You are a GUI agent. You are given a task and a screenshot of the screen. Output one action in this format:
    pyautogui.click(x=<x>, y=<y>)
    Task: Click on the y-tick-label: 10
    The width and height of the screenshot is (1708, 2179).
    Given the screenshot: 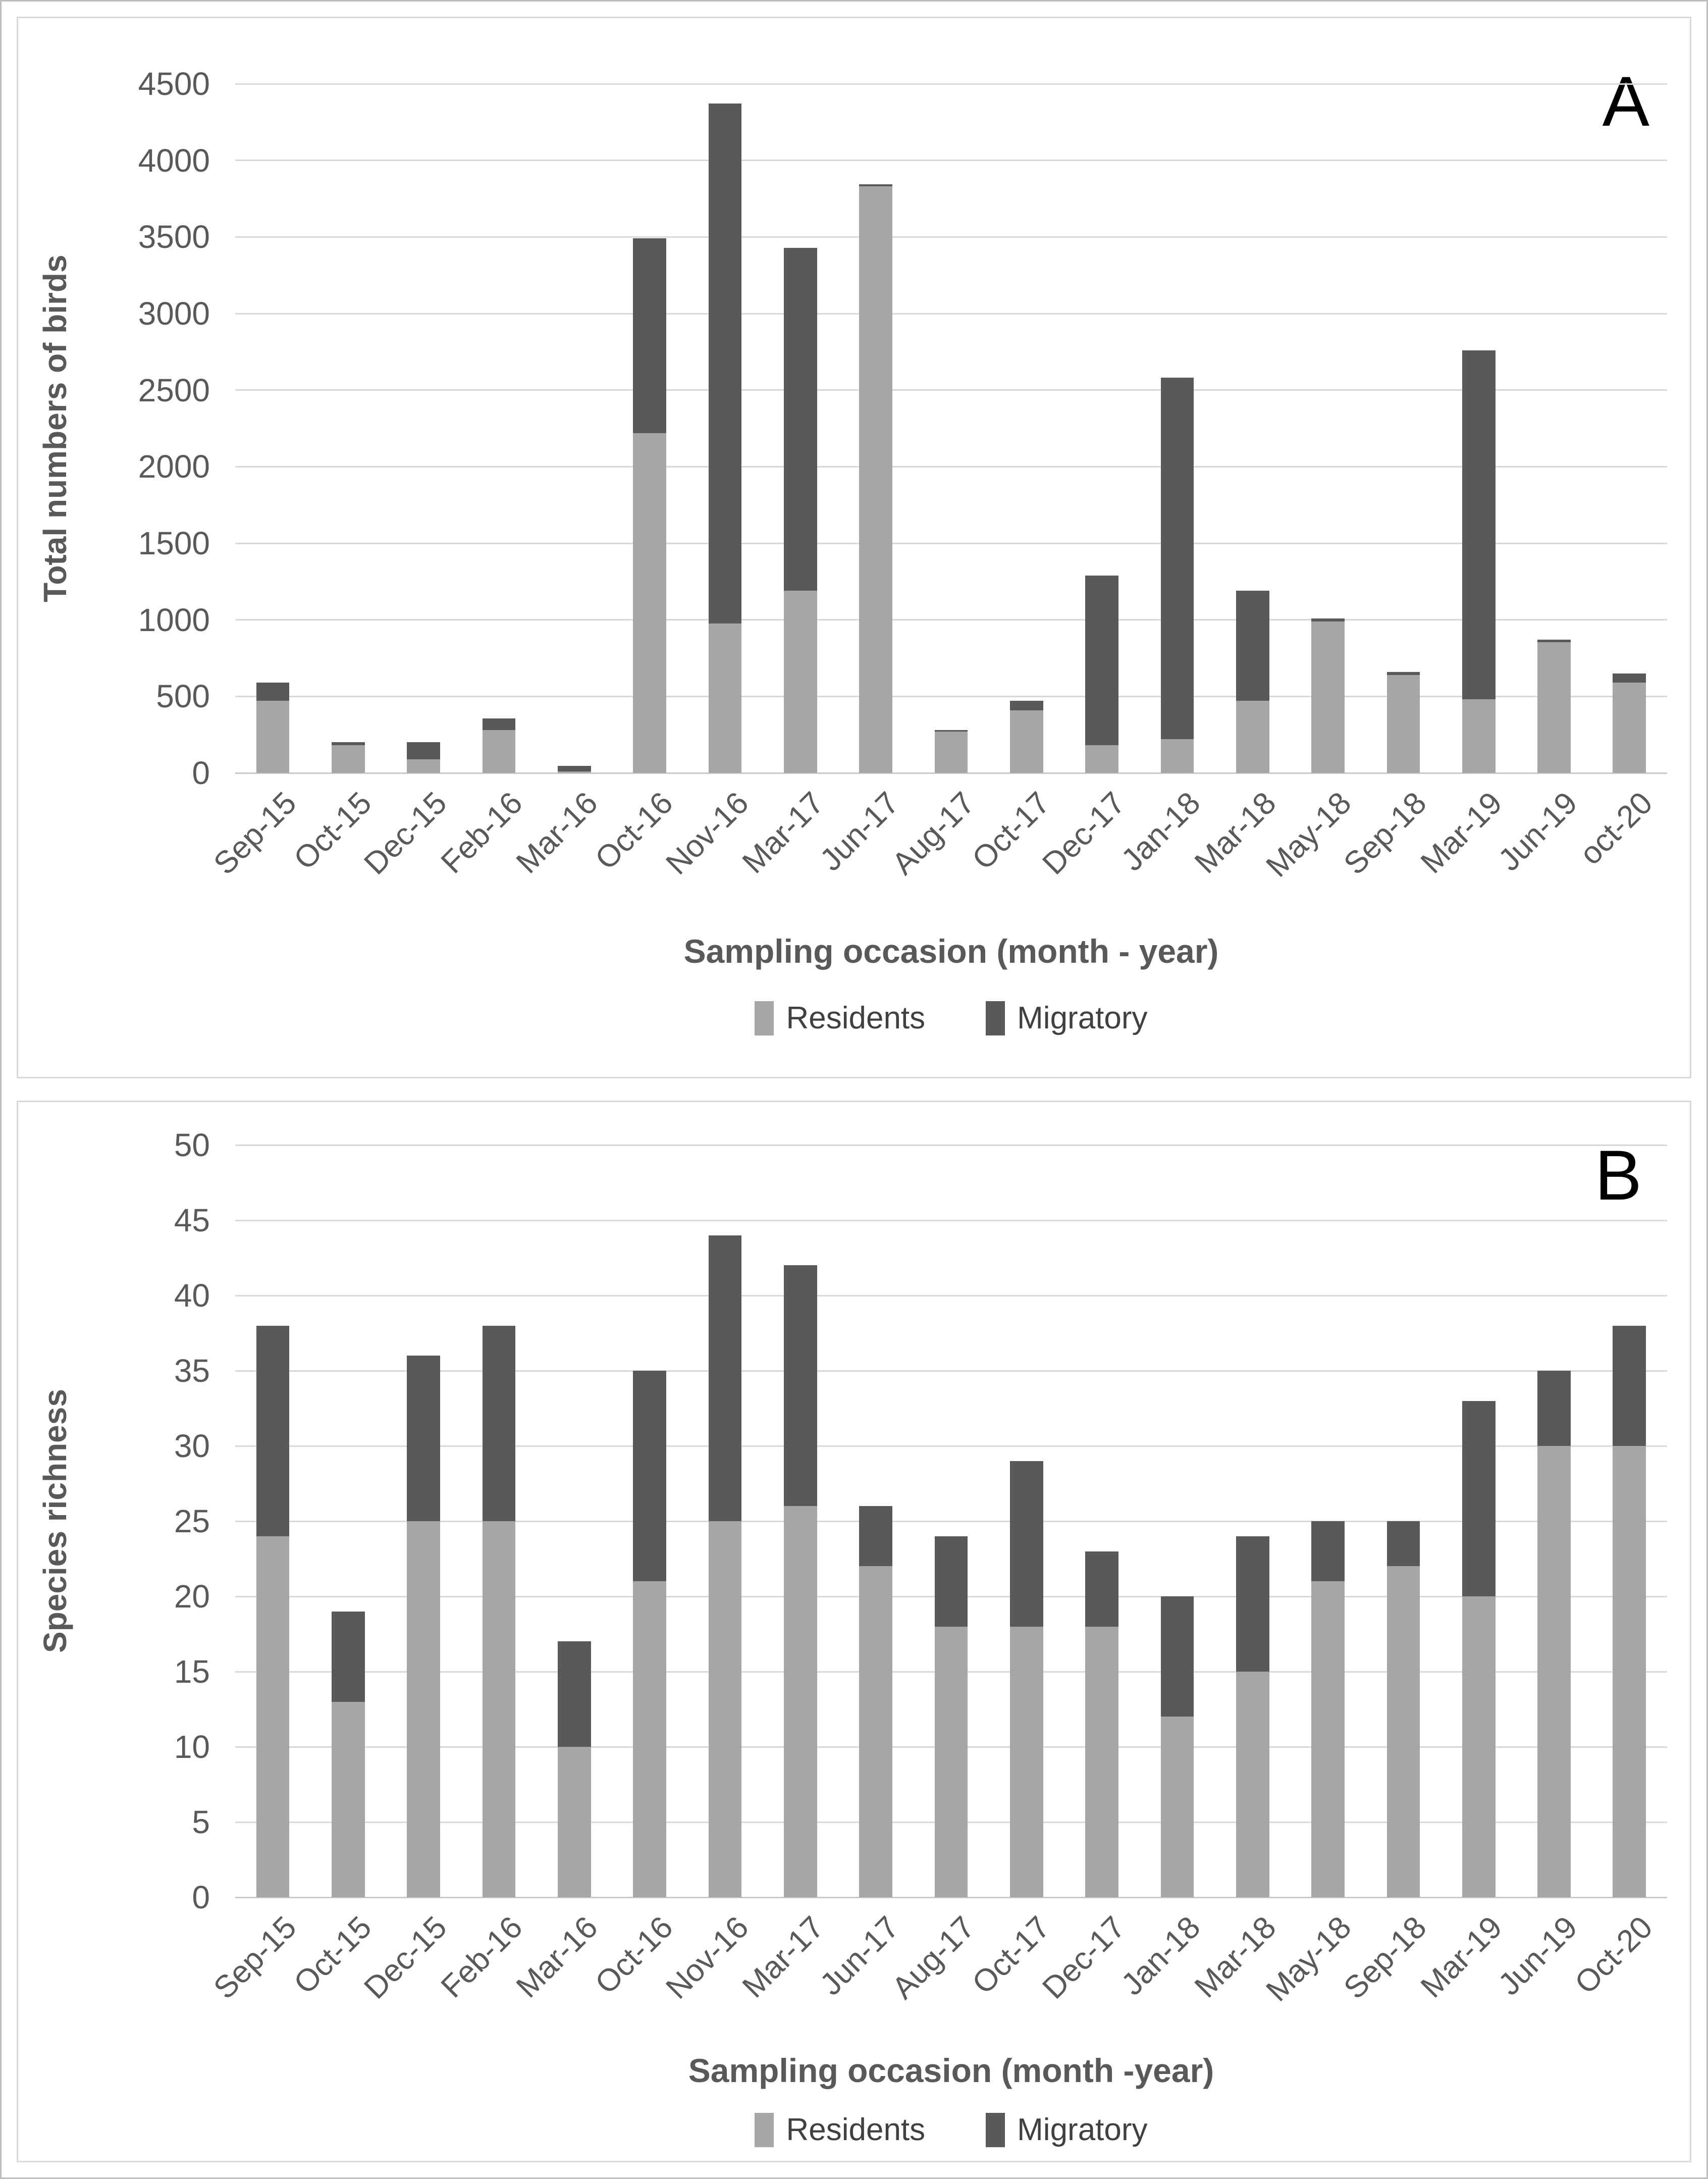 What is the action you would take?
    pyautogui.click(x=192, y=1747)
    